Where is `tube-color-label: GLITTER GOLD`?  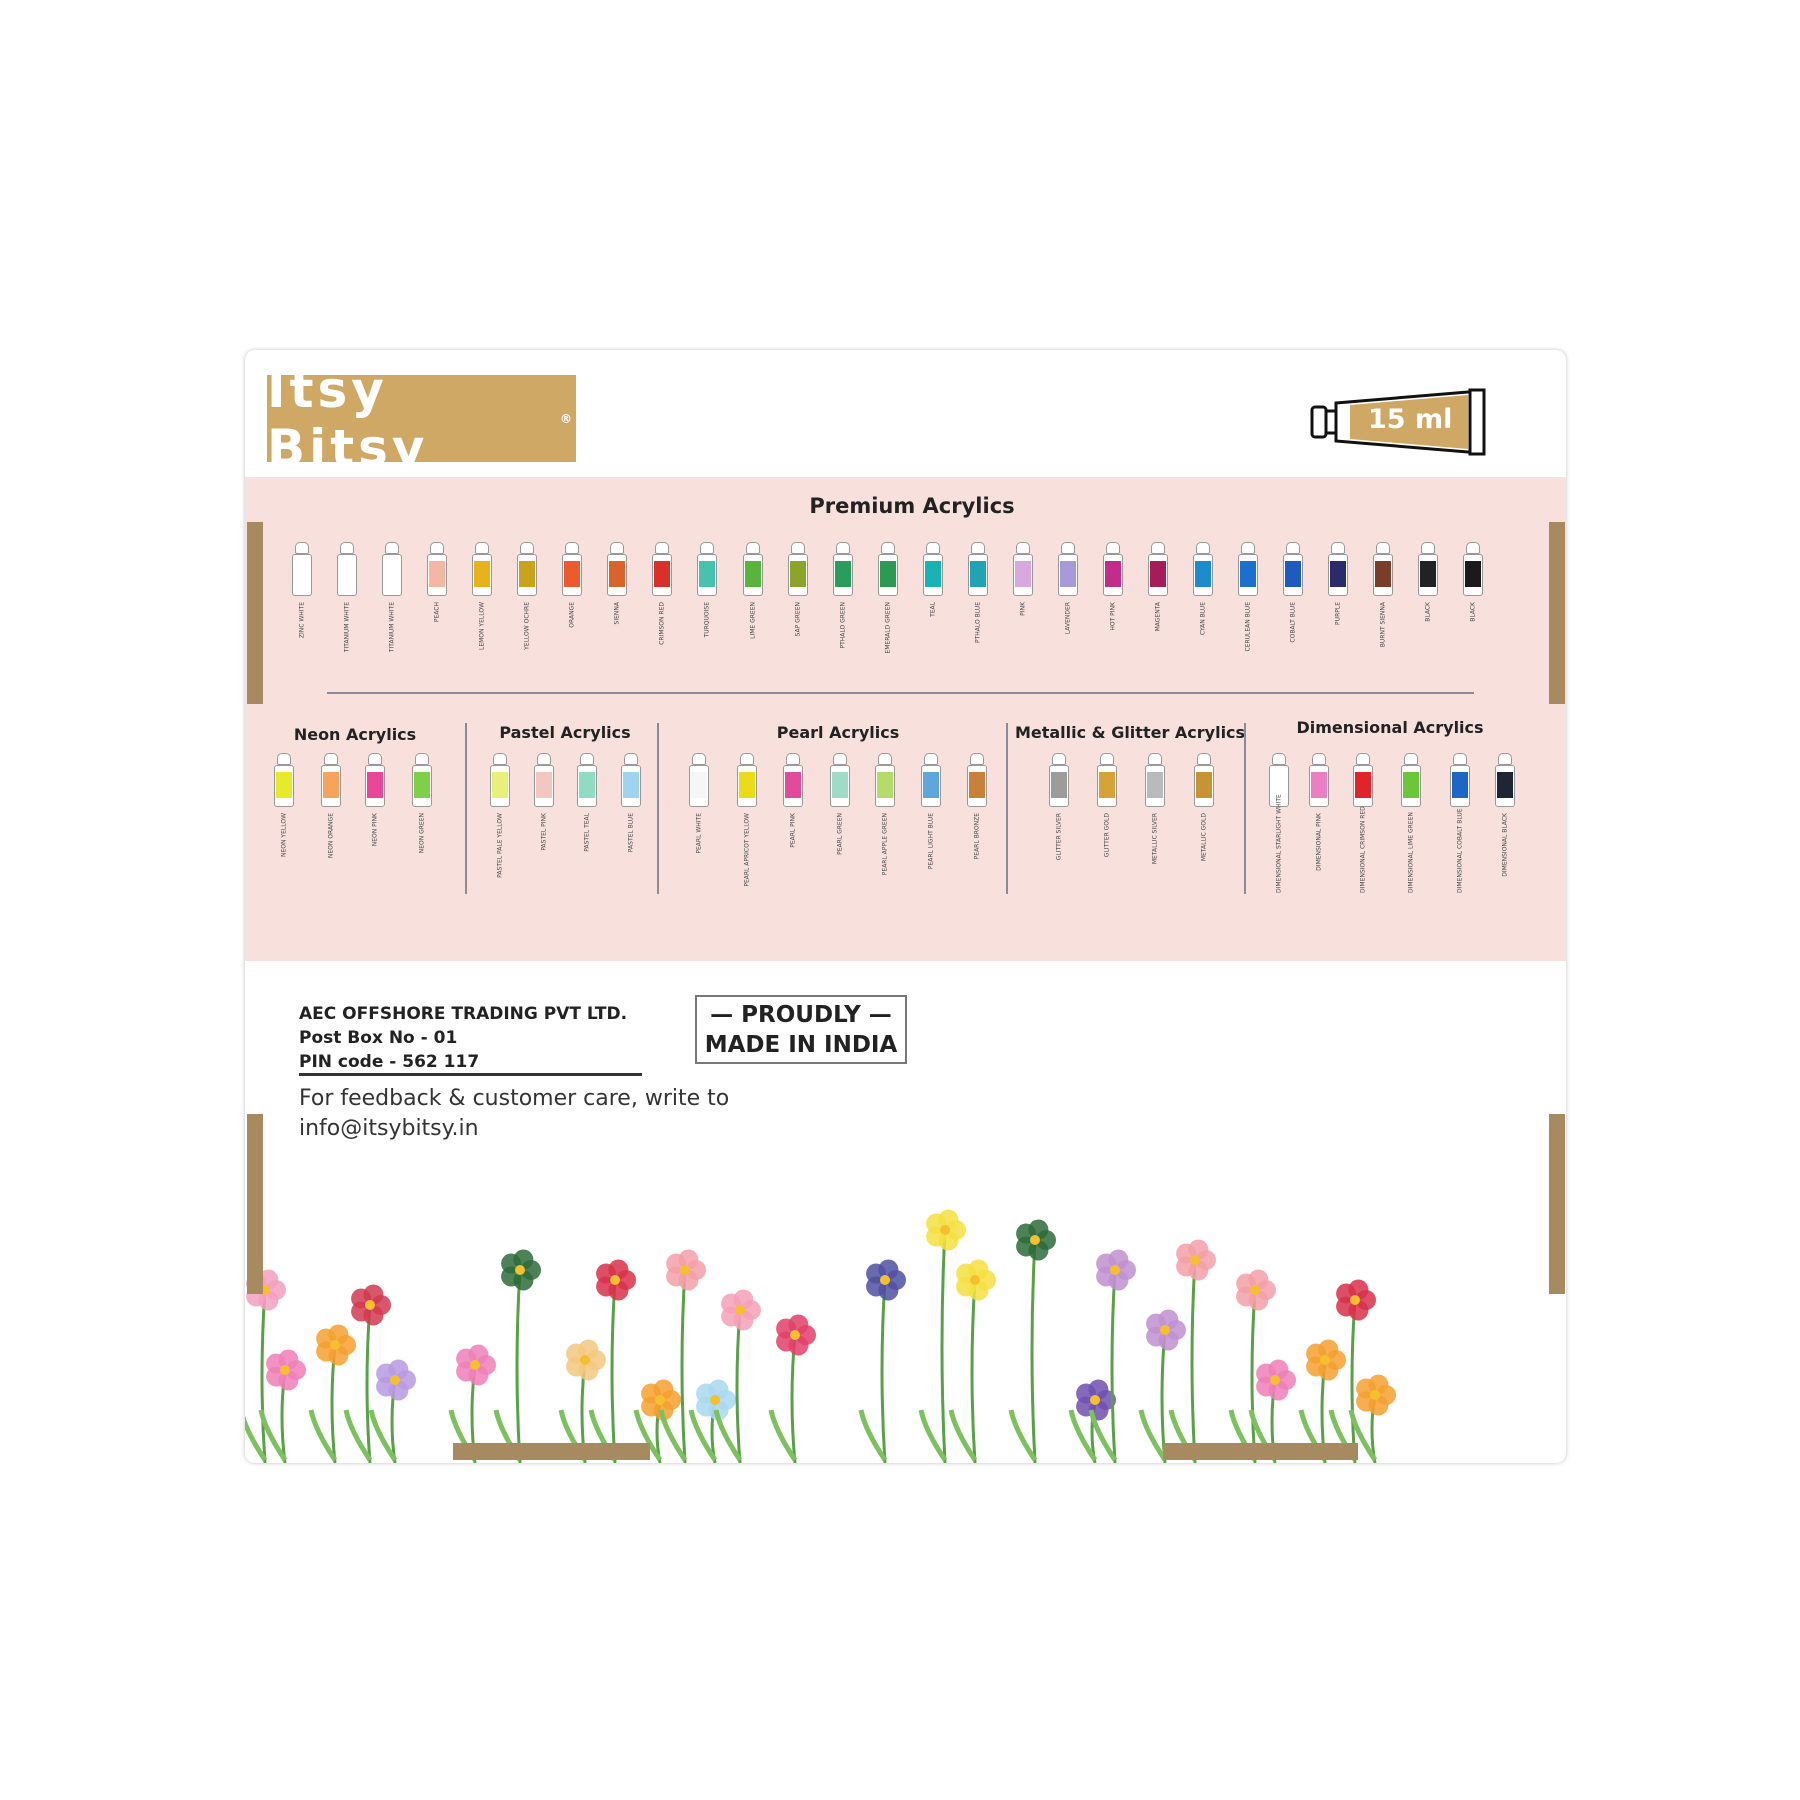
tube-color-label: GLITTER GOLD is located at coordinates (1107, 835).